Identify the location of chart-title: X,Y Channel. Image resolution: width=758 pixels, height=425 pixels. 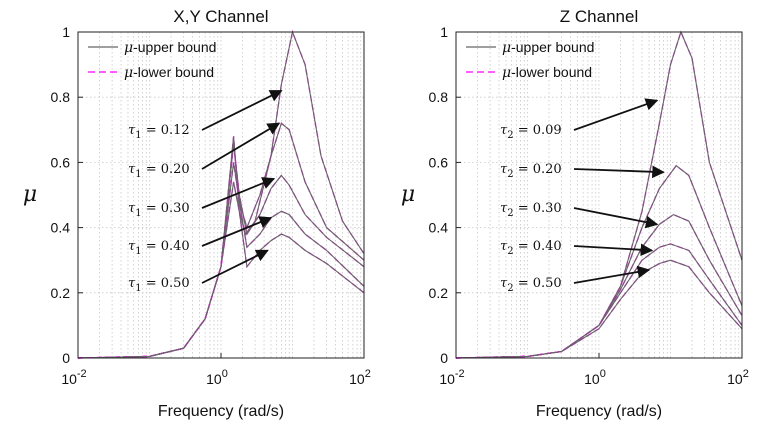
(220, 16).